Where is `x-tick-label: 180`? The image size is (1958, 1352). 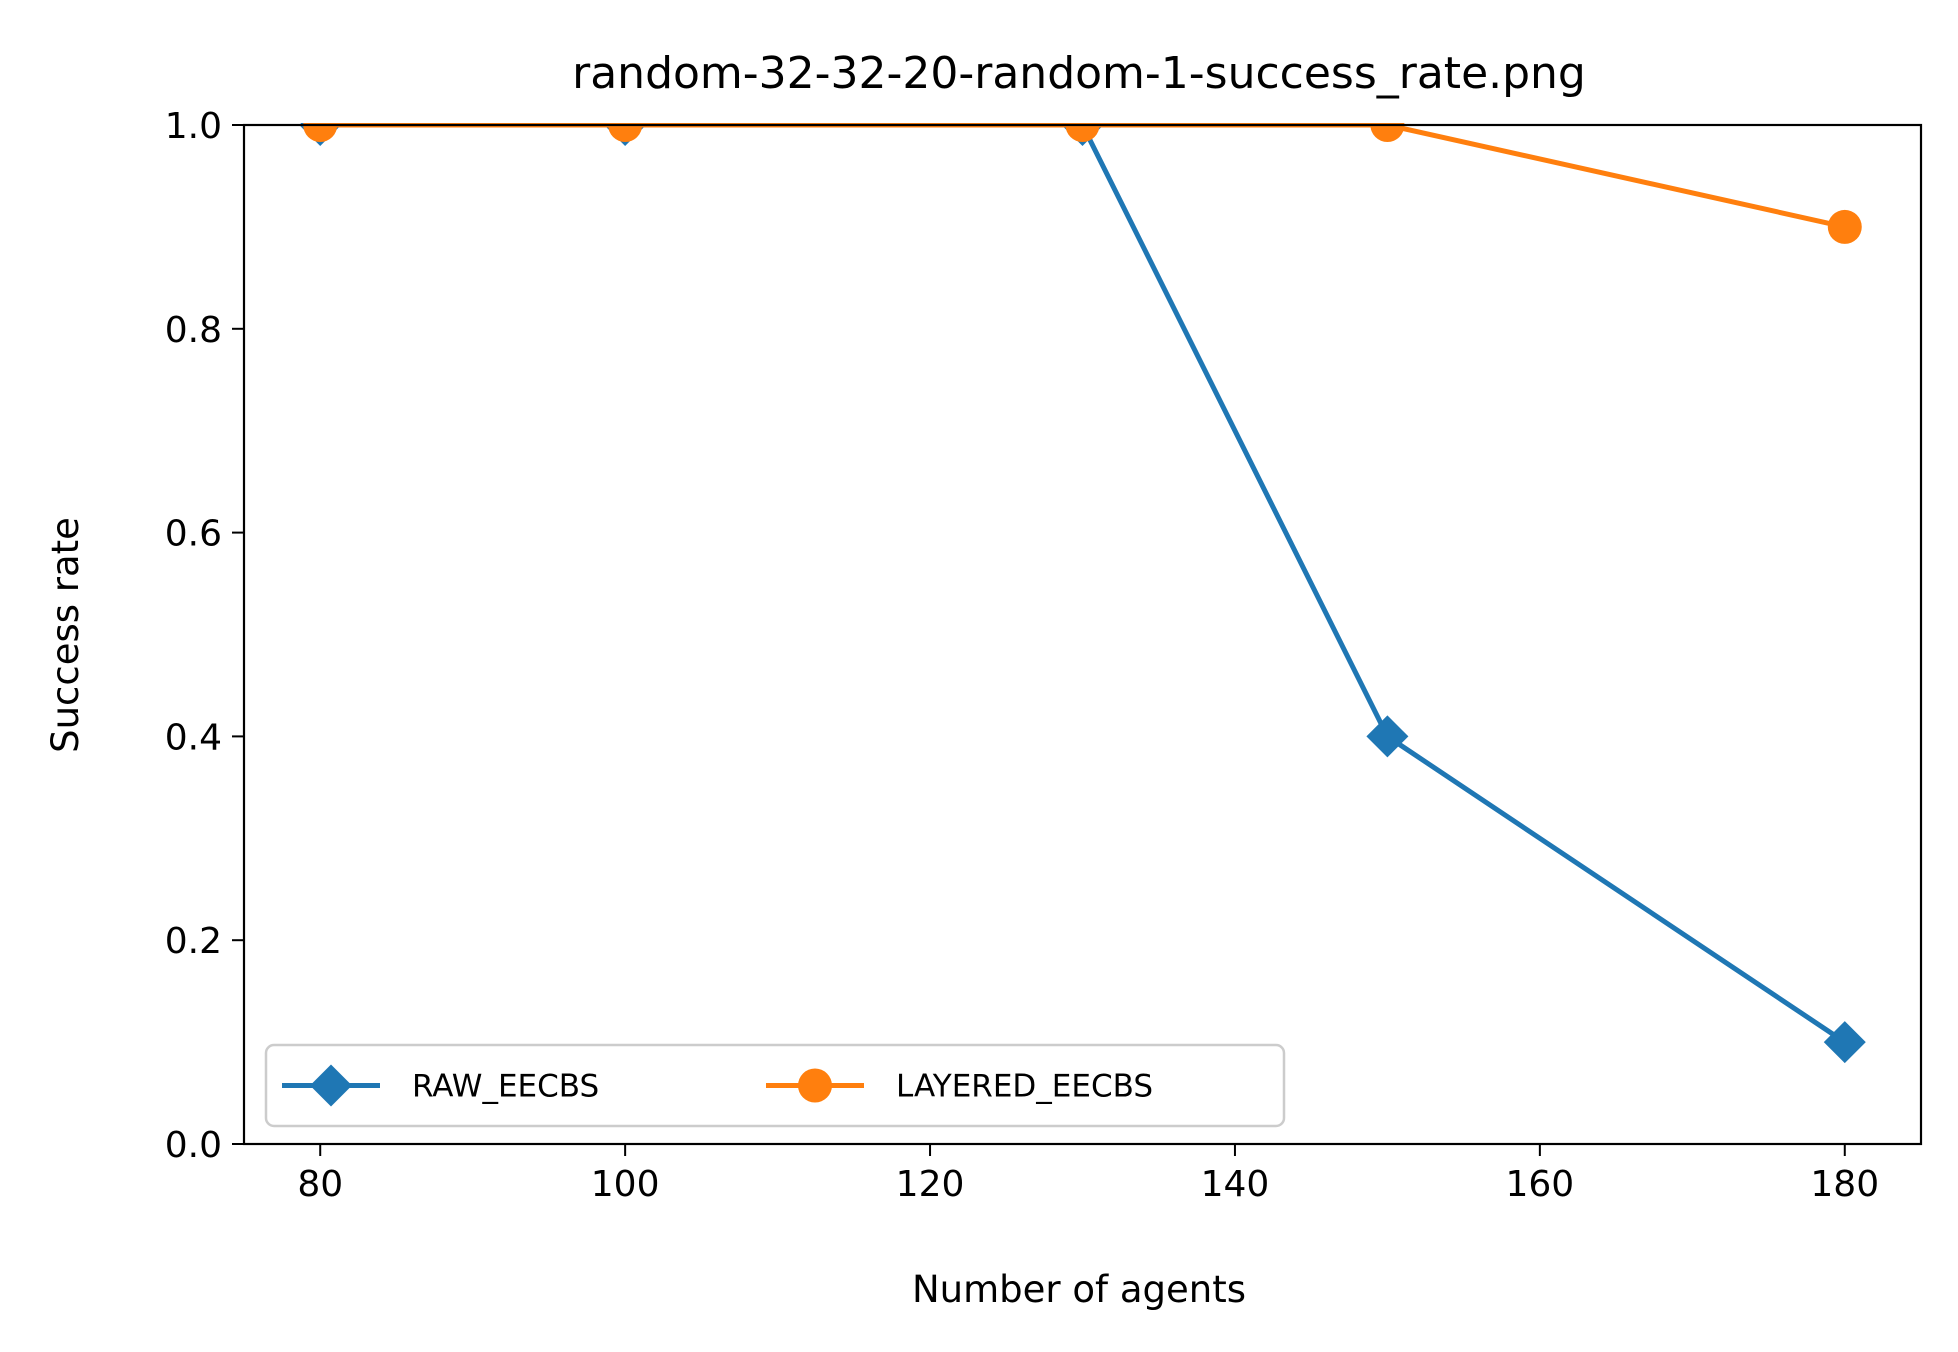
x-tick-label: 180 is located at coordinates (1844, 1184).